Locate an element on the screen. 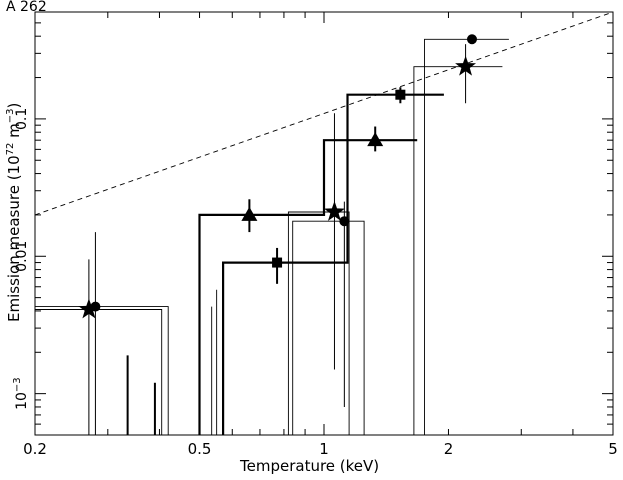 This screenshot has width=623, height=480. x-tick-label: 1 is located at coordinates (324, 449).